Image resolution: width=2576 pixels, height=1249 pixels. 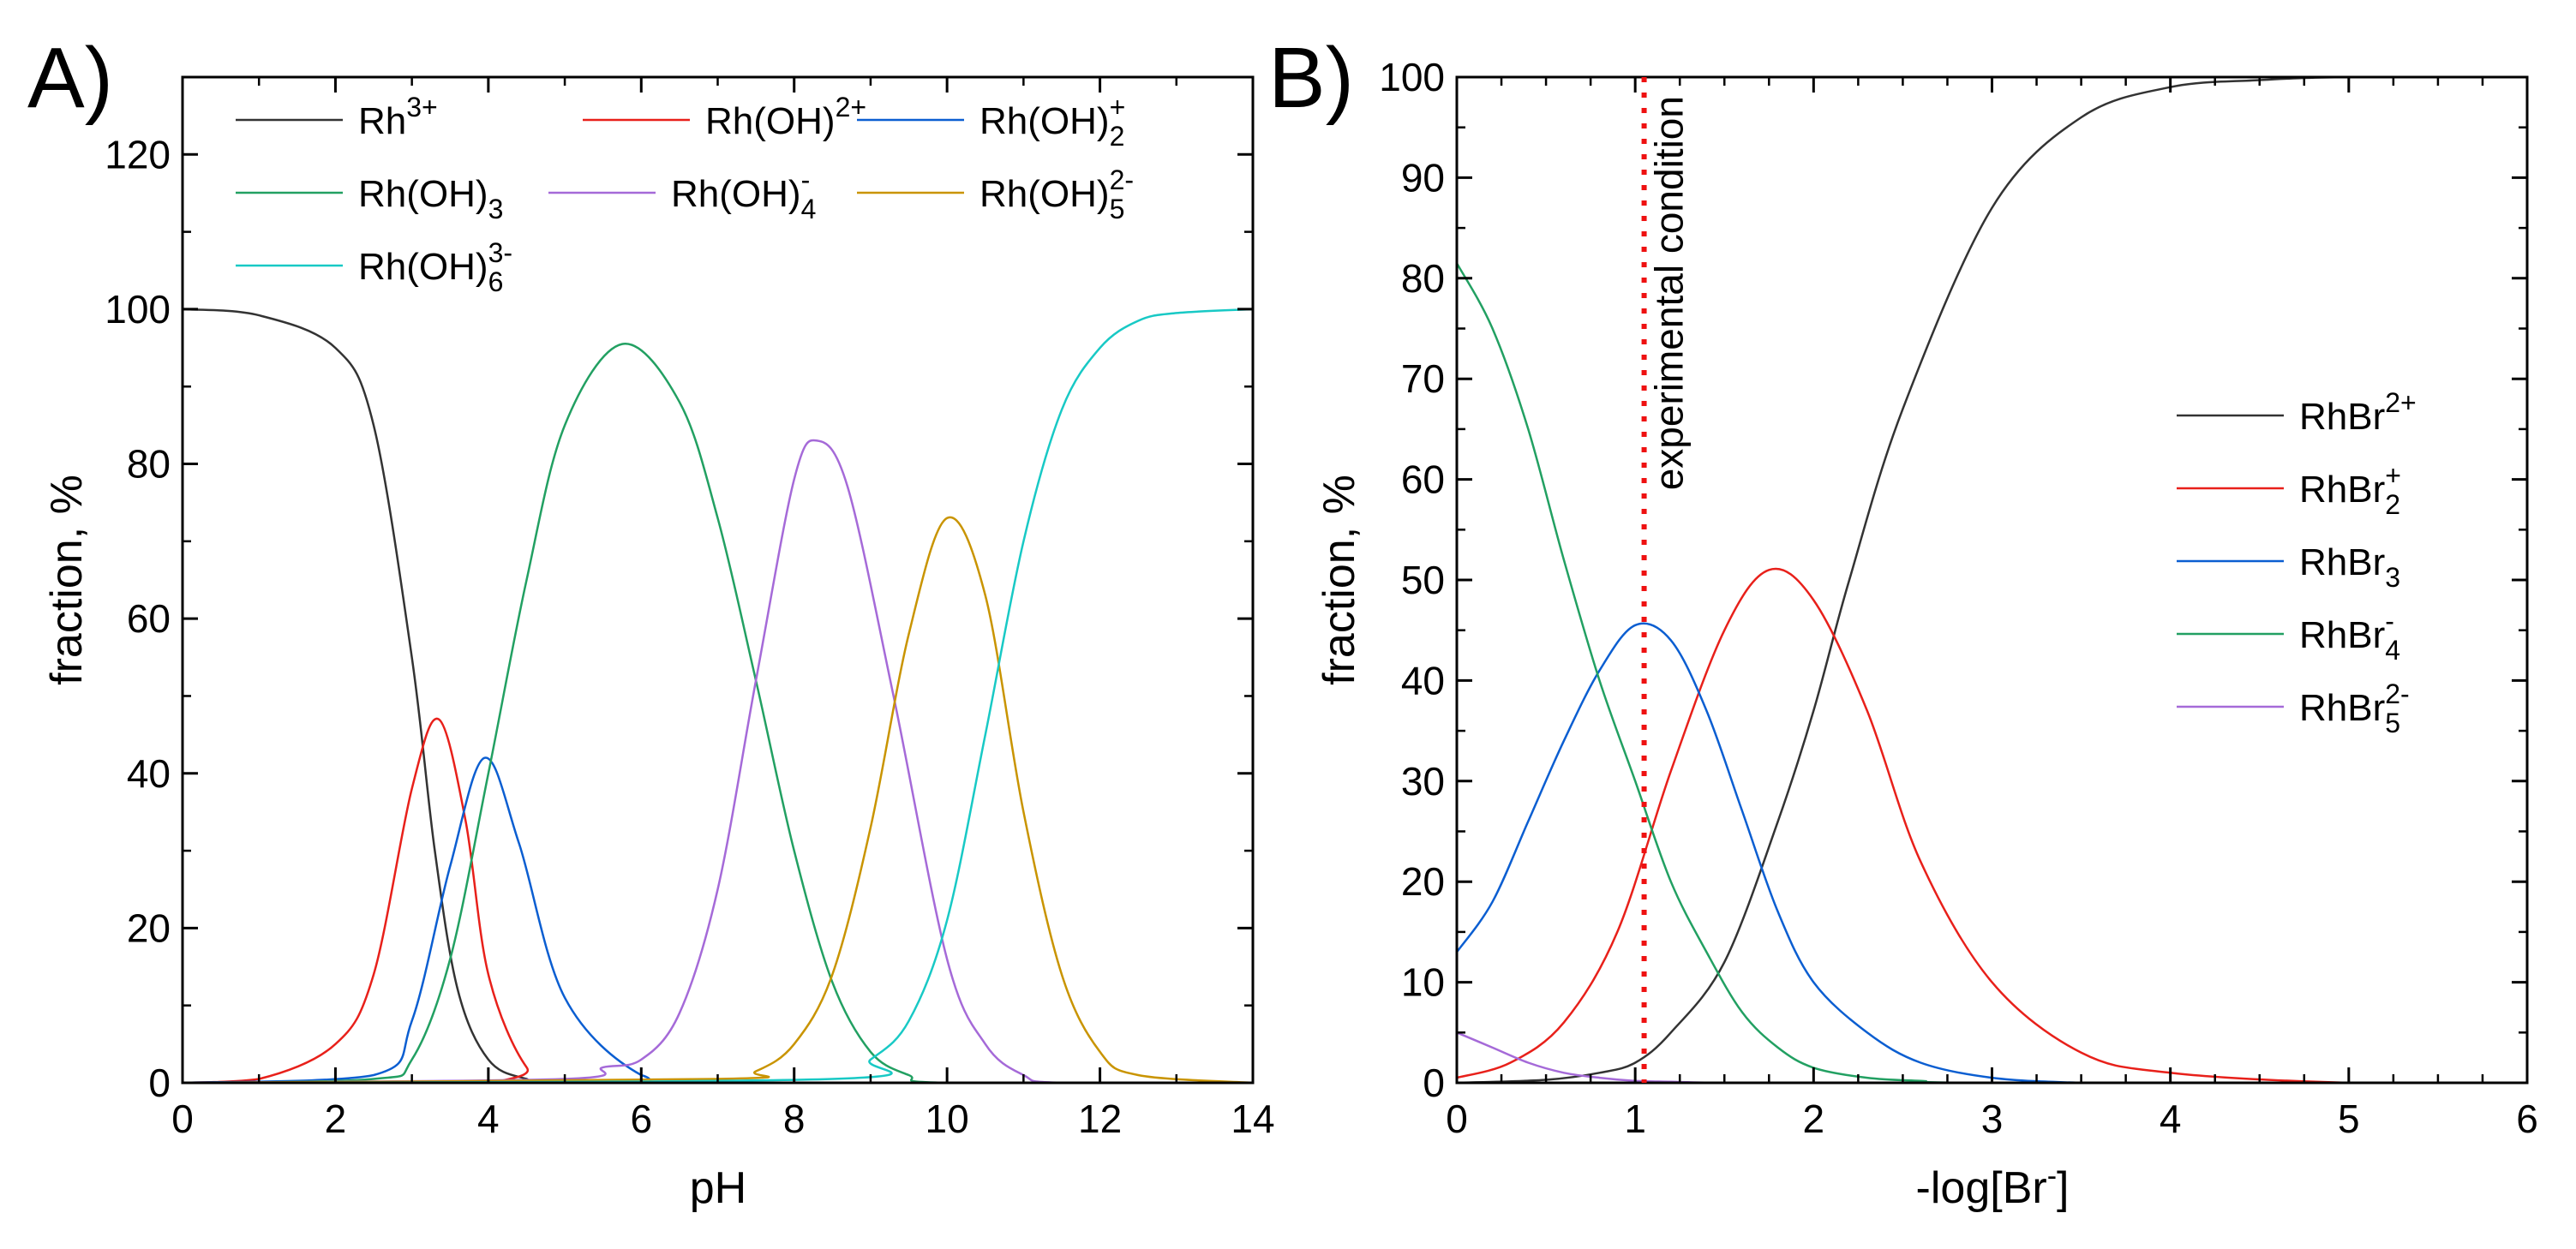 I want to click on legend-label: RhBr-4, so click(x=2349, y=636).